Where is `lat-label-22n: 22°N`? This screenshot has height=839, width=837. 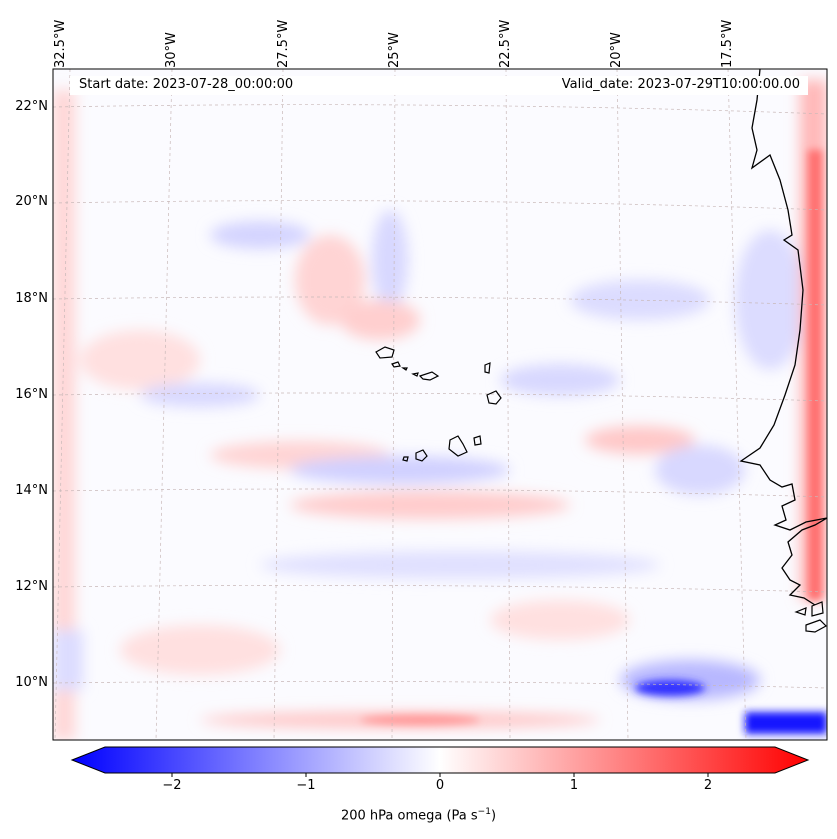
lat-label-22n: 22°N is located at coordinates (31, 106).